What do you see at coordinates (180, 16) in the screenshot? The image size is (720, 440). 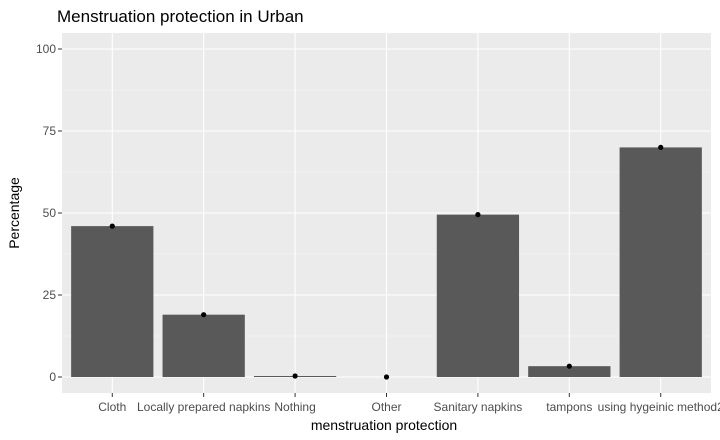 I see `chart-title: Menstruation protection in Urban` at bounding box center [180, 16].